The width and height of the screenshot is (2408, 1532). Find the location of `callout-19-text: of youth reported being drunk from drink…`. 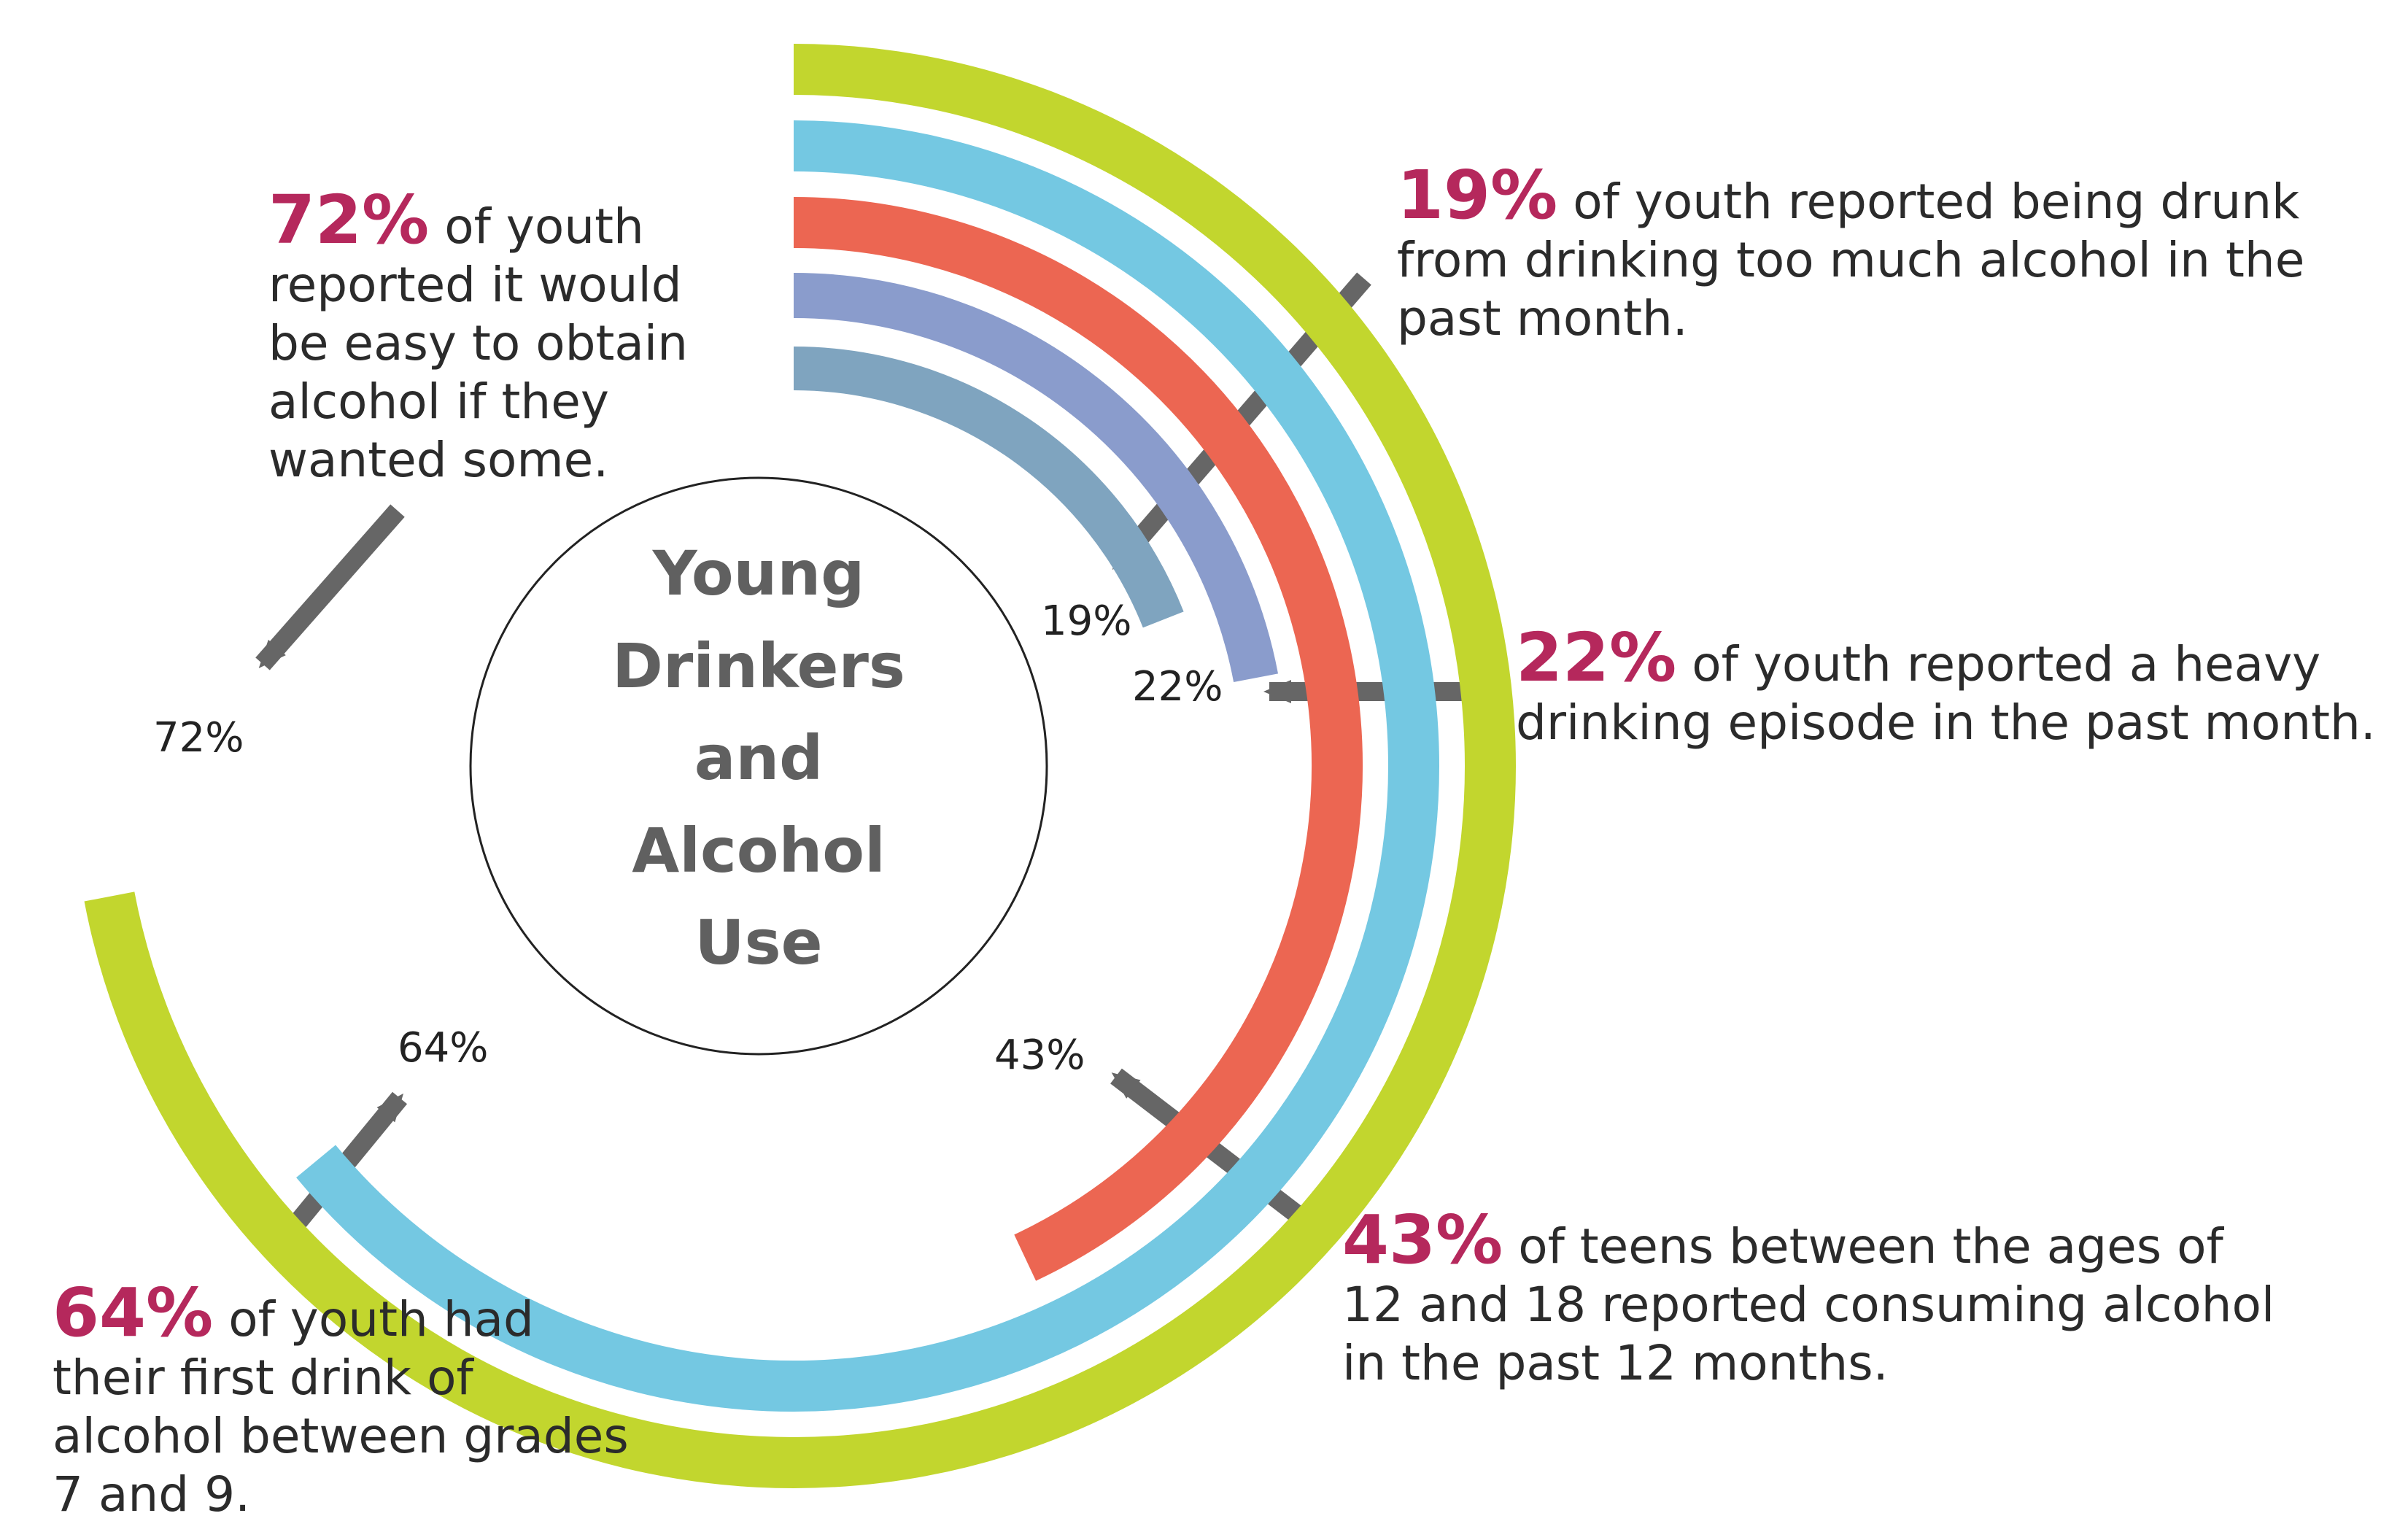

callout-19-text: of youth reported being drunk from drink… is located at coordinates (1851, 260).